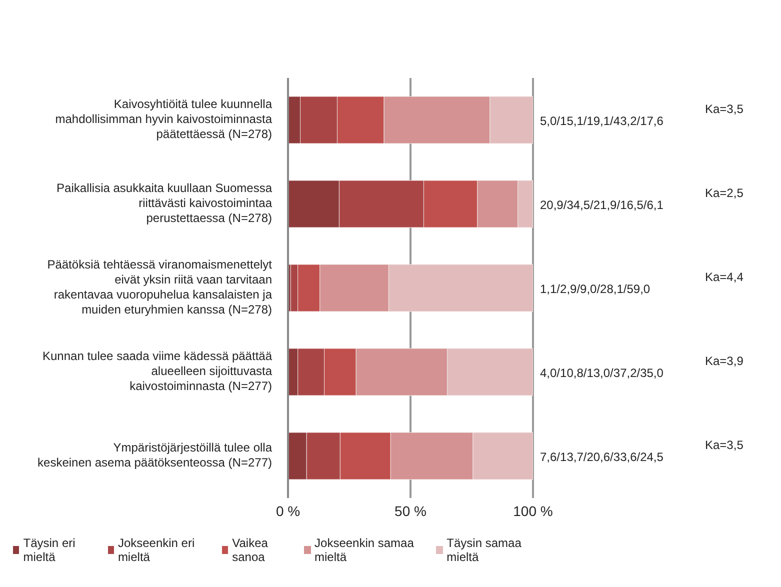 Image resolution: width=781 pixels, height=587 pixels. Describe the element at coordinates (288, 510) in the screenshot. I see `x-tick-label: 0 %` at that location.